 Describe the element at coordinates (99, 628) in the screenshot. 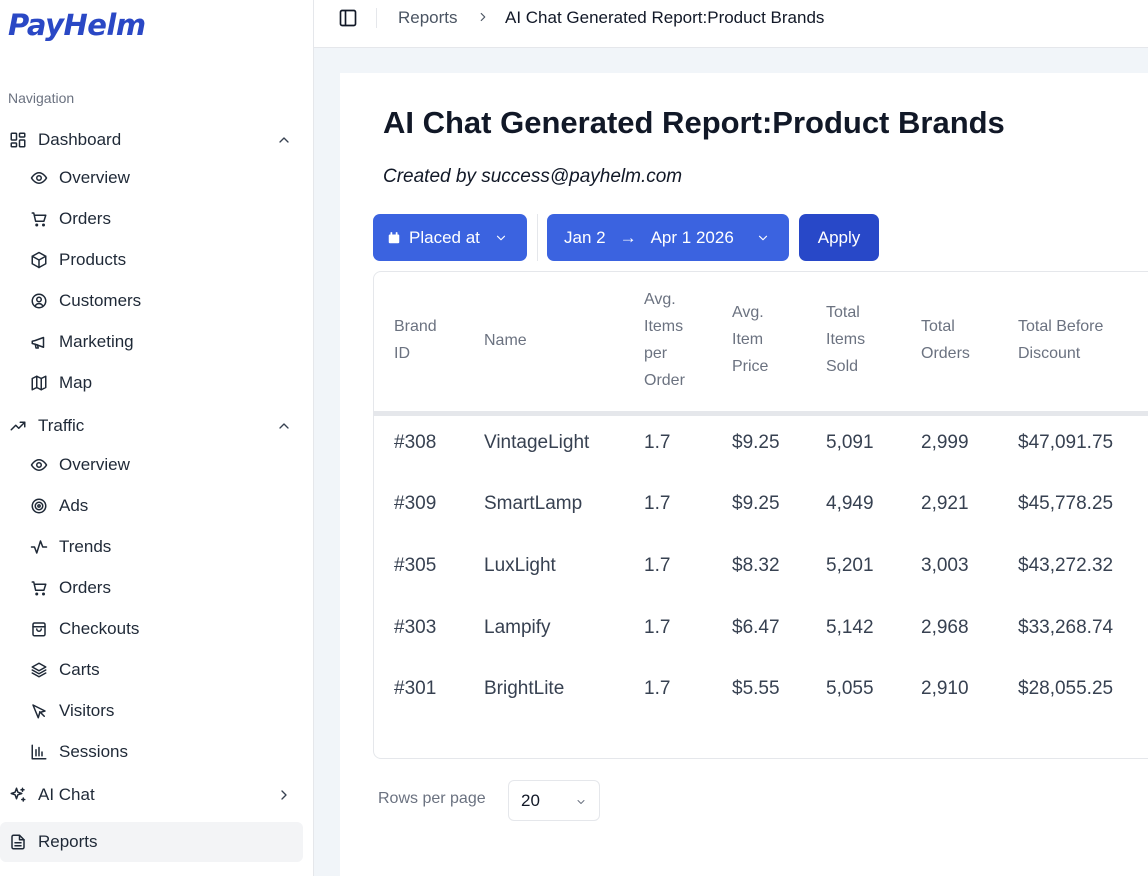

I see `sidebar-item-label: Checkouts` at that location.